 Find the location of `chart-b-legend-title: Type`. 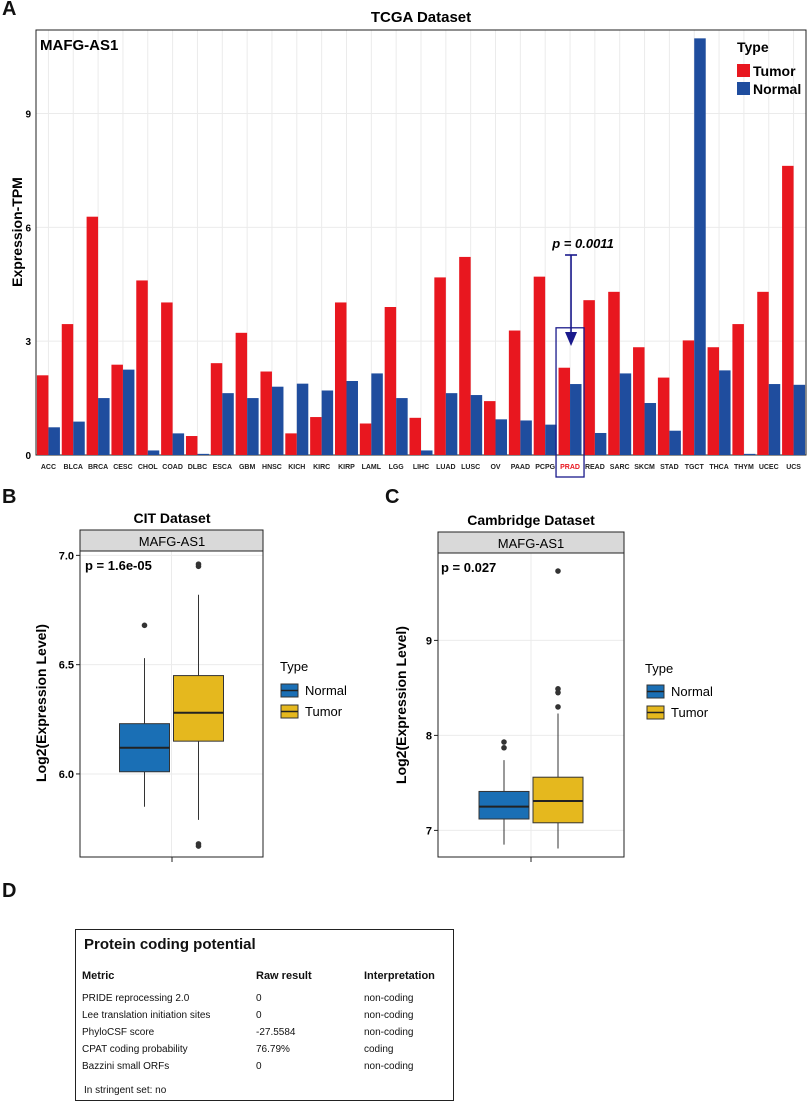

chart-b-legend-title: Type is located at coordinates (294, 666).